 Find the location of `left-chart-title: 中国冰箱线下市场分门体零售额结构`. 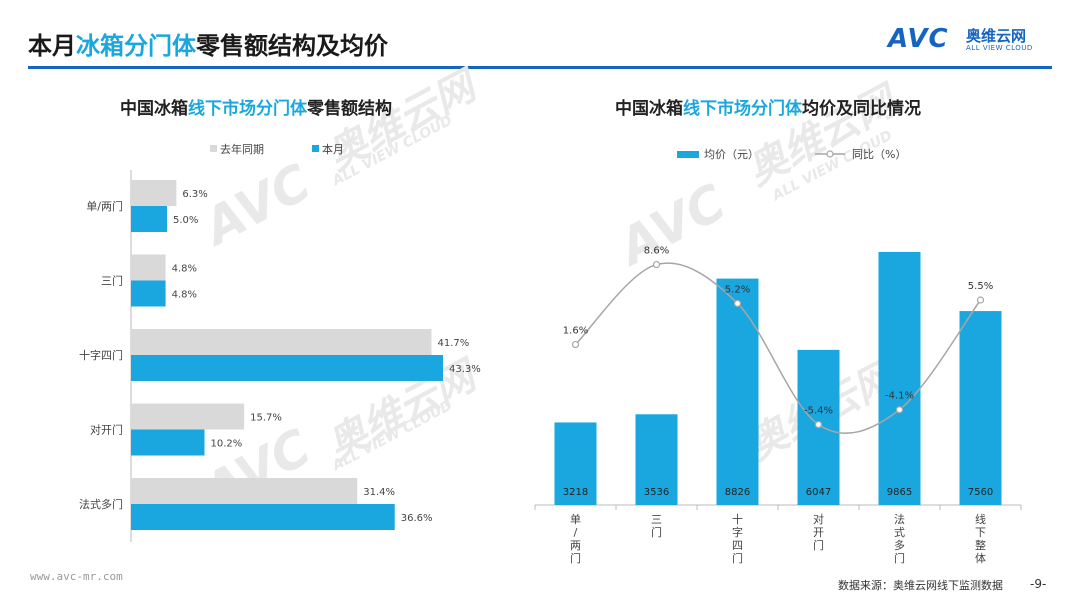

left-chart-title: 中国冰箱线下市场分门体零售额结构 is located at coordinates (256, 106).